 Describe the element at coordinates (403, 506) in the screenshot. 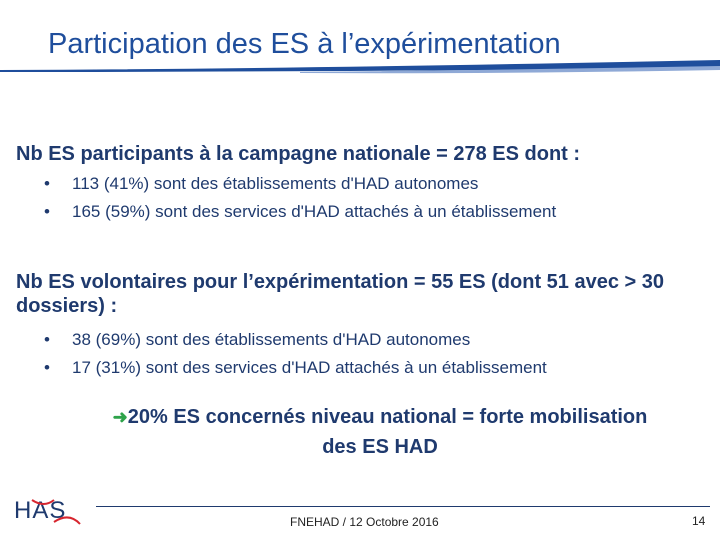

I see `footer-divider` at that location.